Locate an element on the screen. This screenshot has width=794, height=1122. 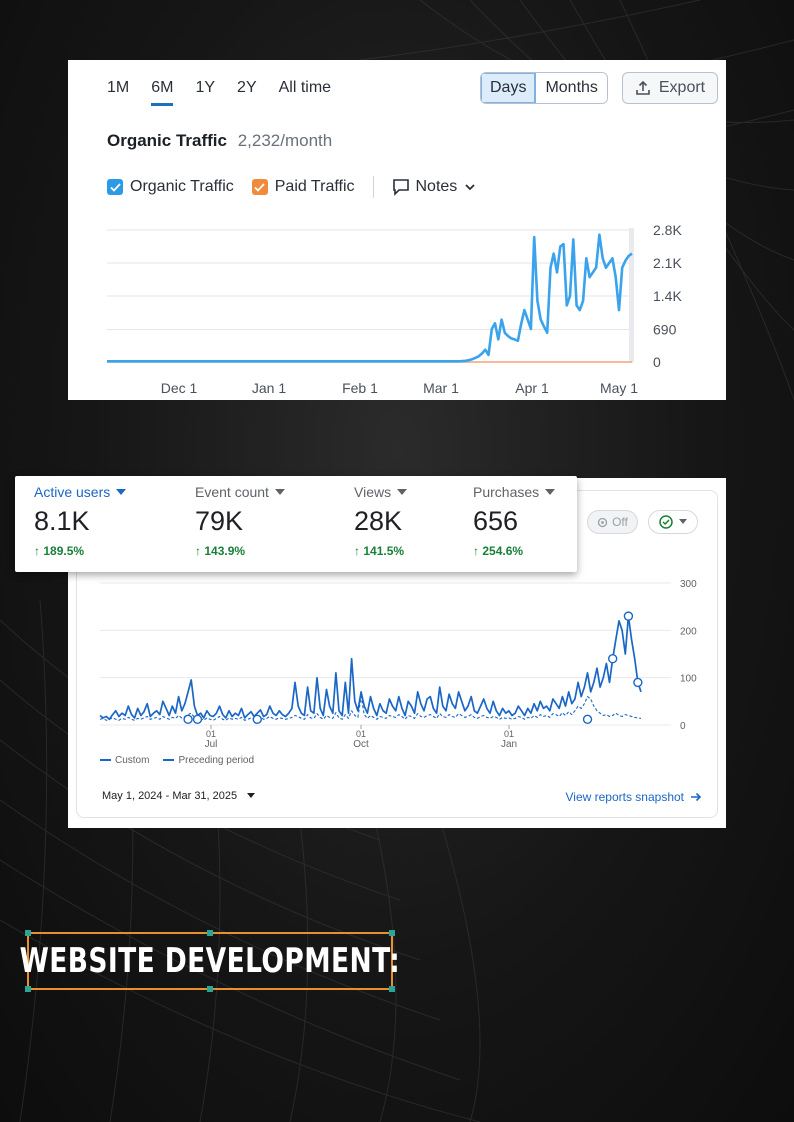
notes-dropdown: Notes is located at coordinates (435, 187).